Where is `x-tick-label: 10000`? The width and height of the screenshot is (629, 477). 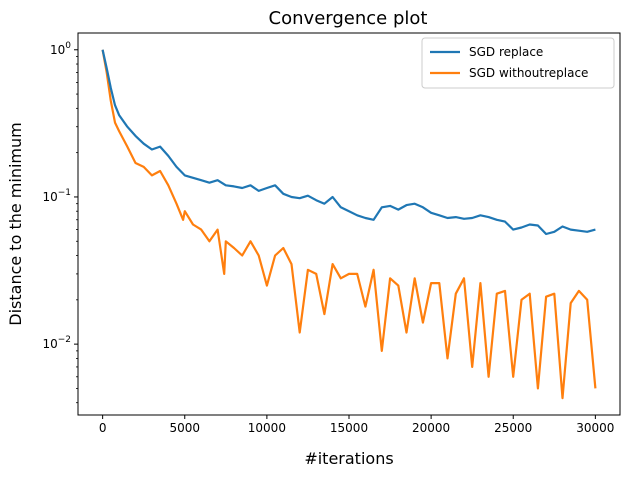 x-tick-label: 10000 is located at coordinates (267, 428).